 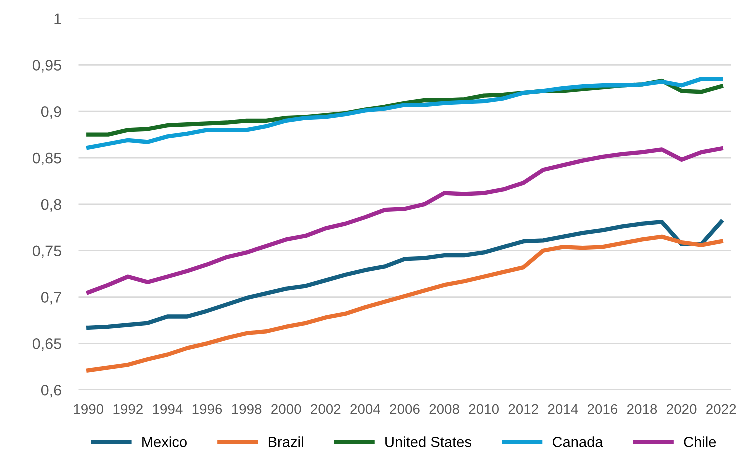 What do you see at coordinates (247, 409) in the screenshot?
I see `x-tick-label: 1998` at bounding box center [247, 409].